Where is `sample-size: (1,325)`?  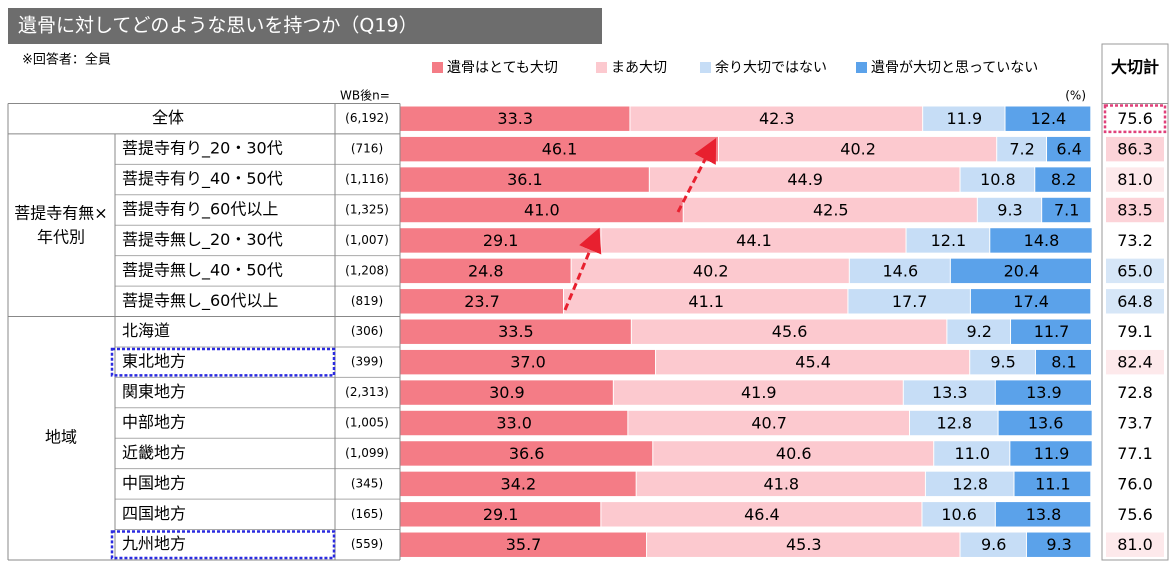 sample-size: (1,325) is located at coordinates (367, 210).